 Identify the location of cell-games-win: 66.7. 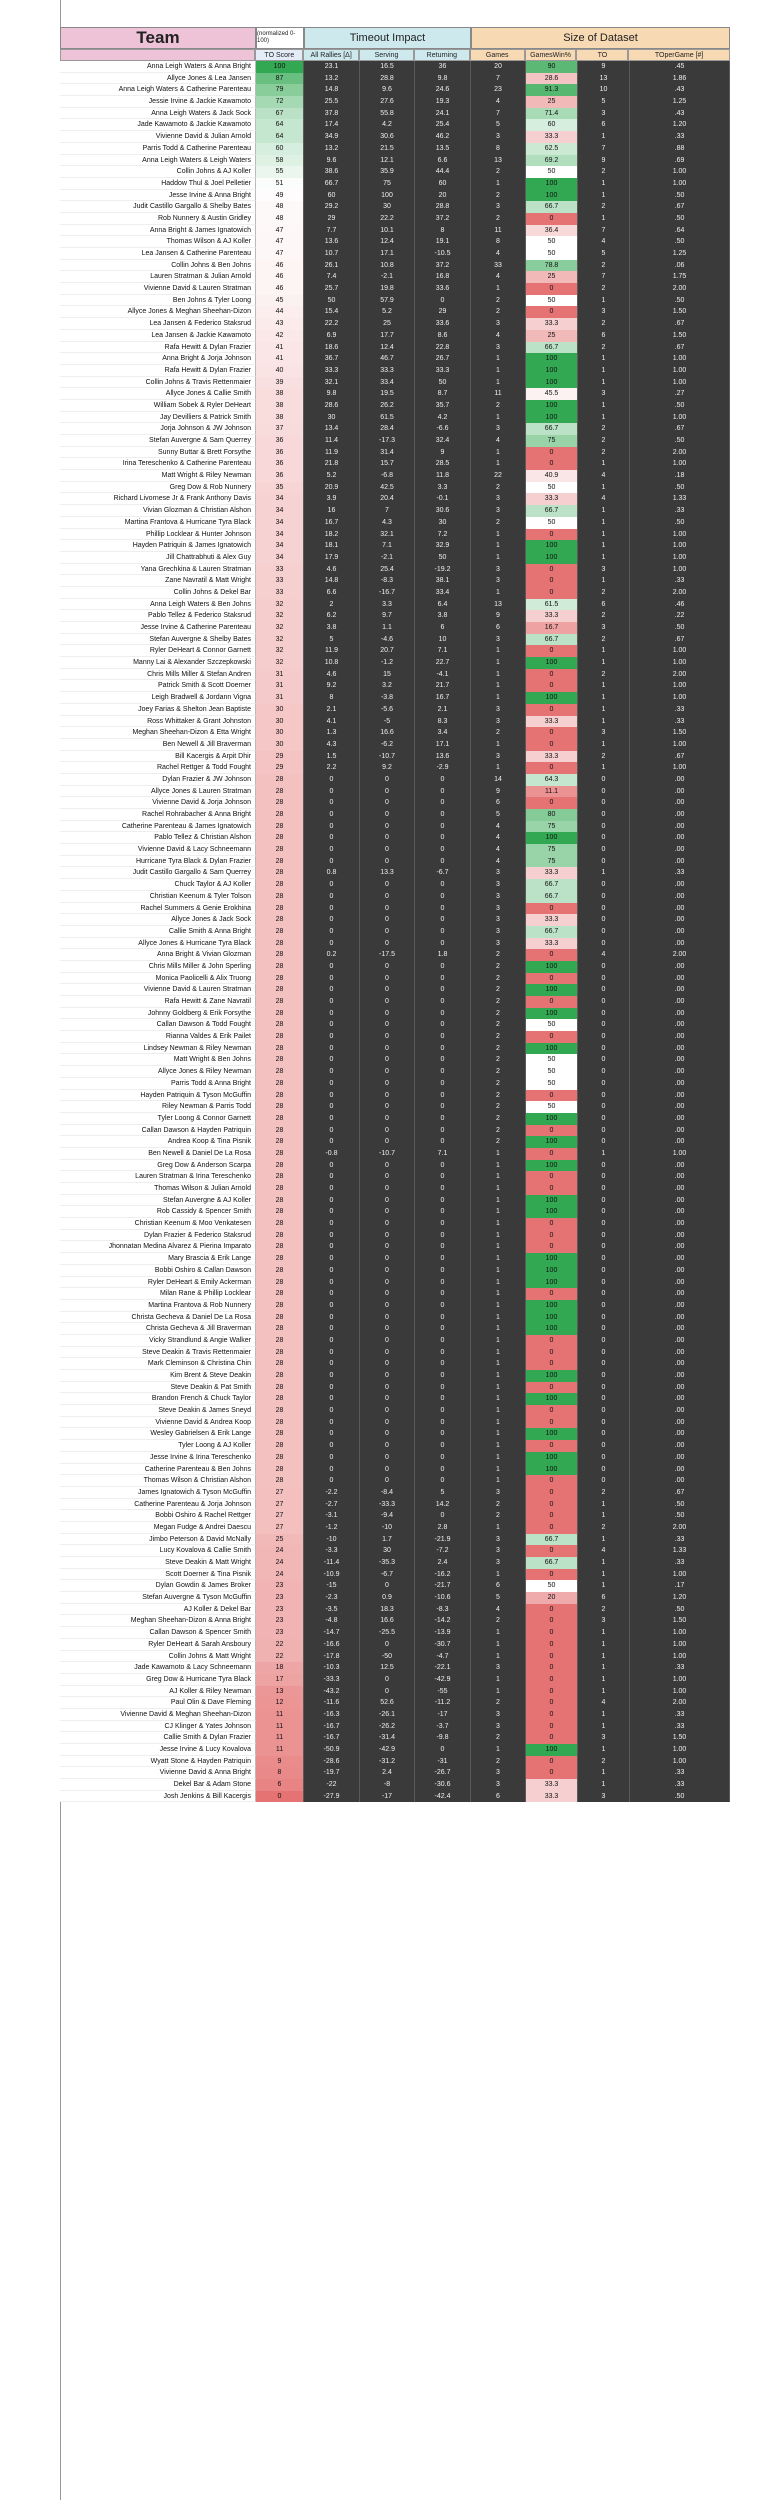
(552, 347).